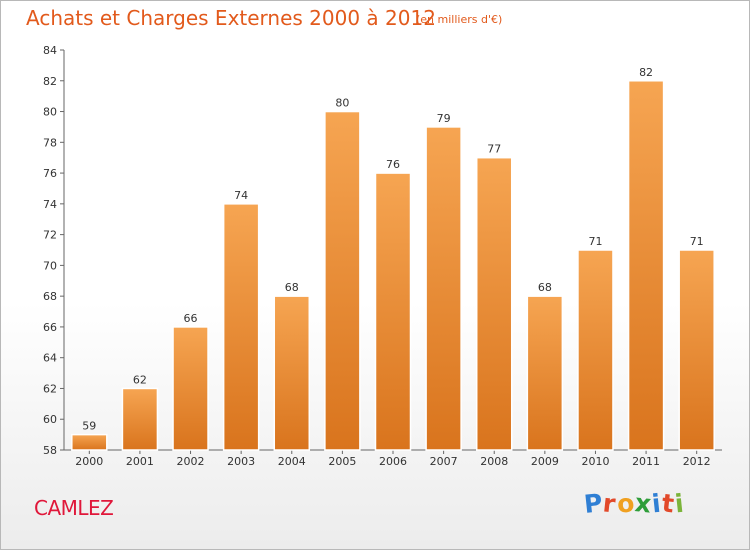  I want to click on y-tick-label: 62, so click(50, 388).